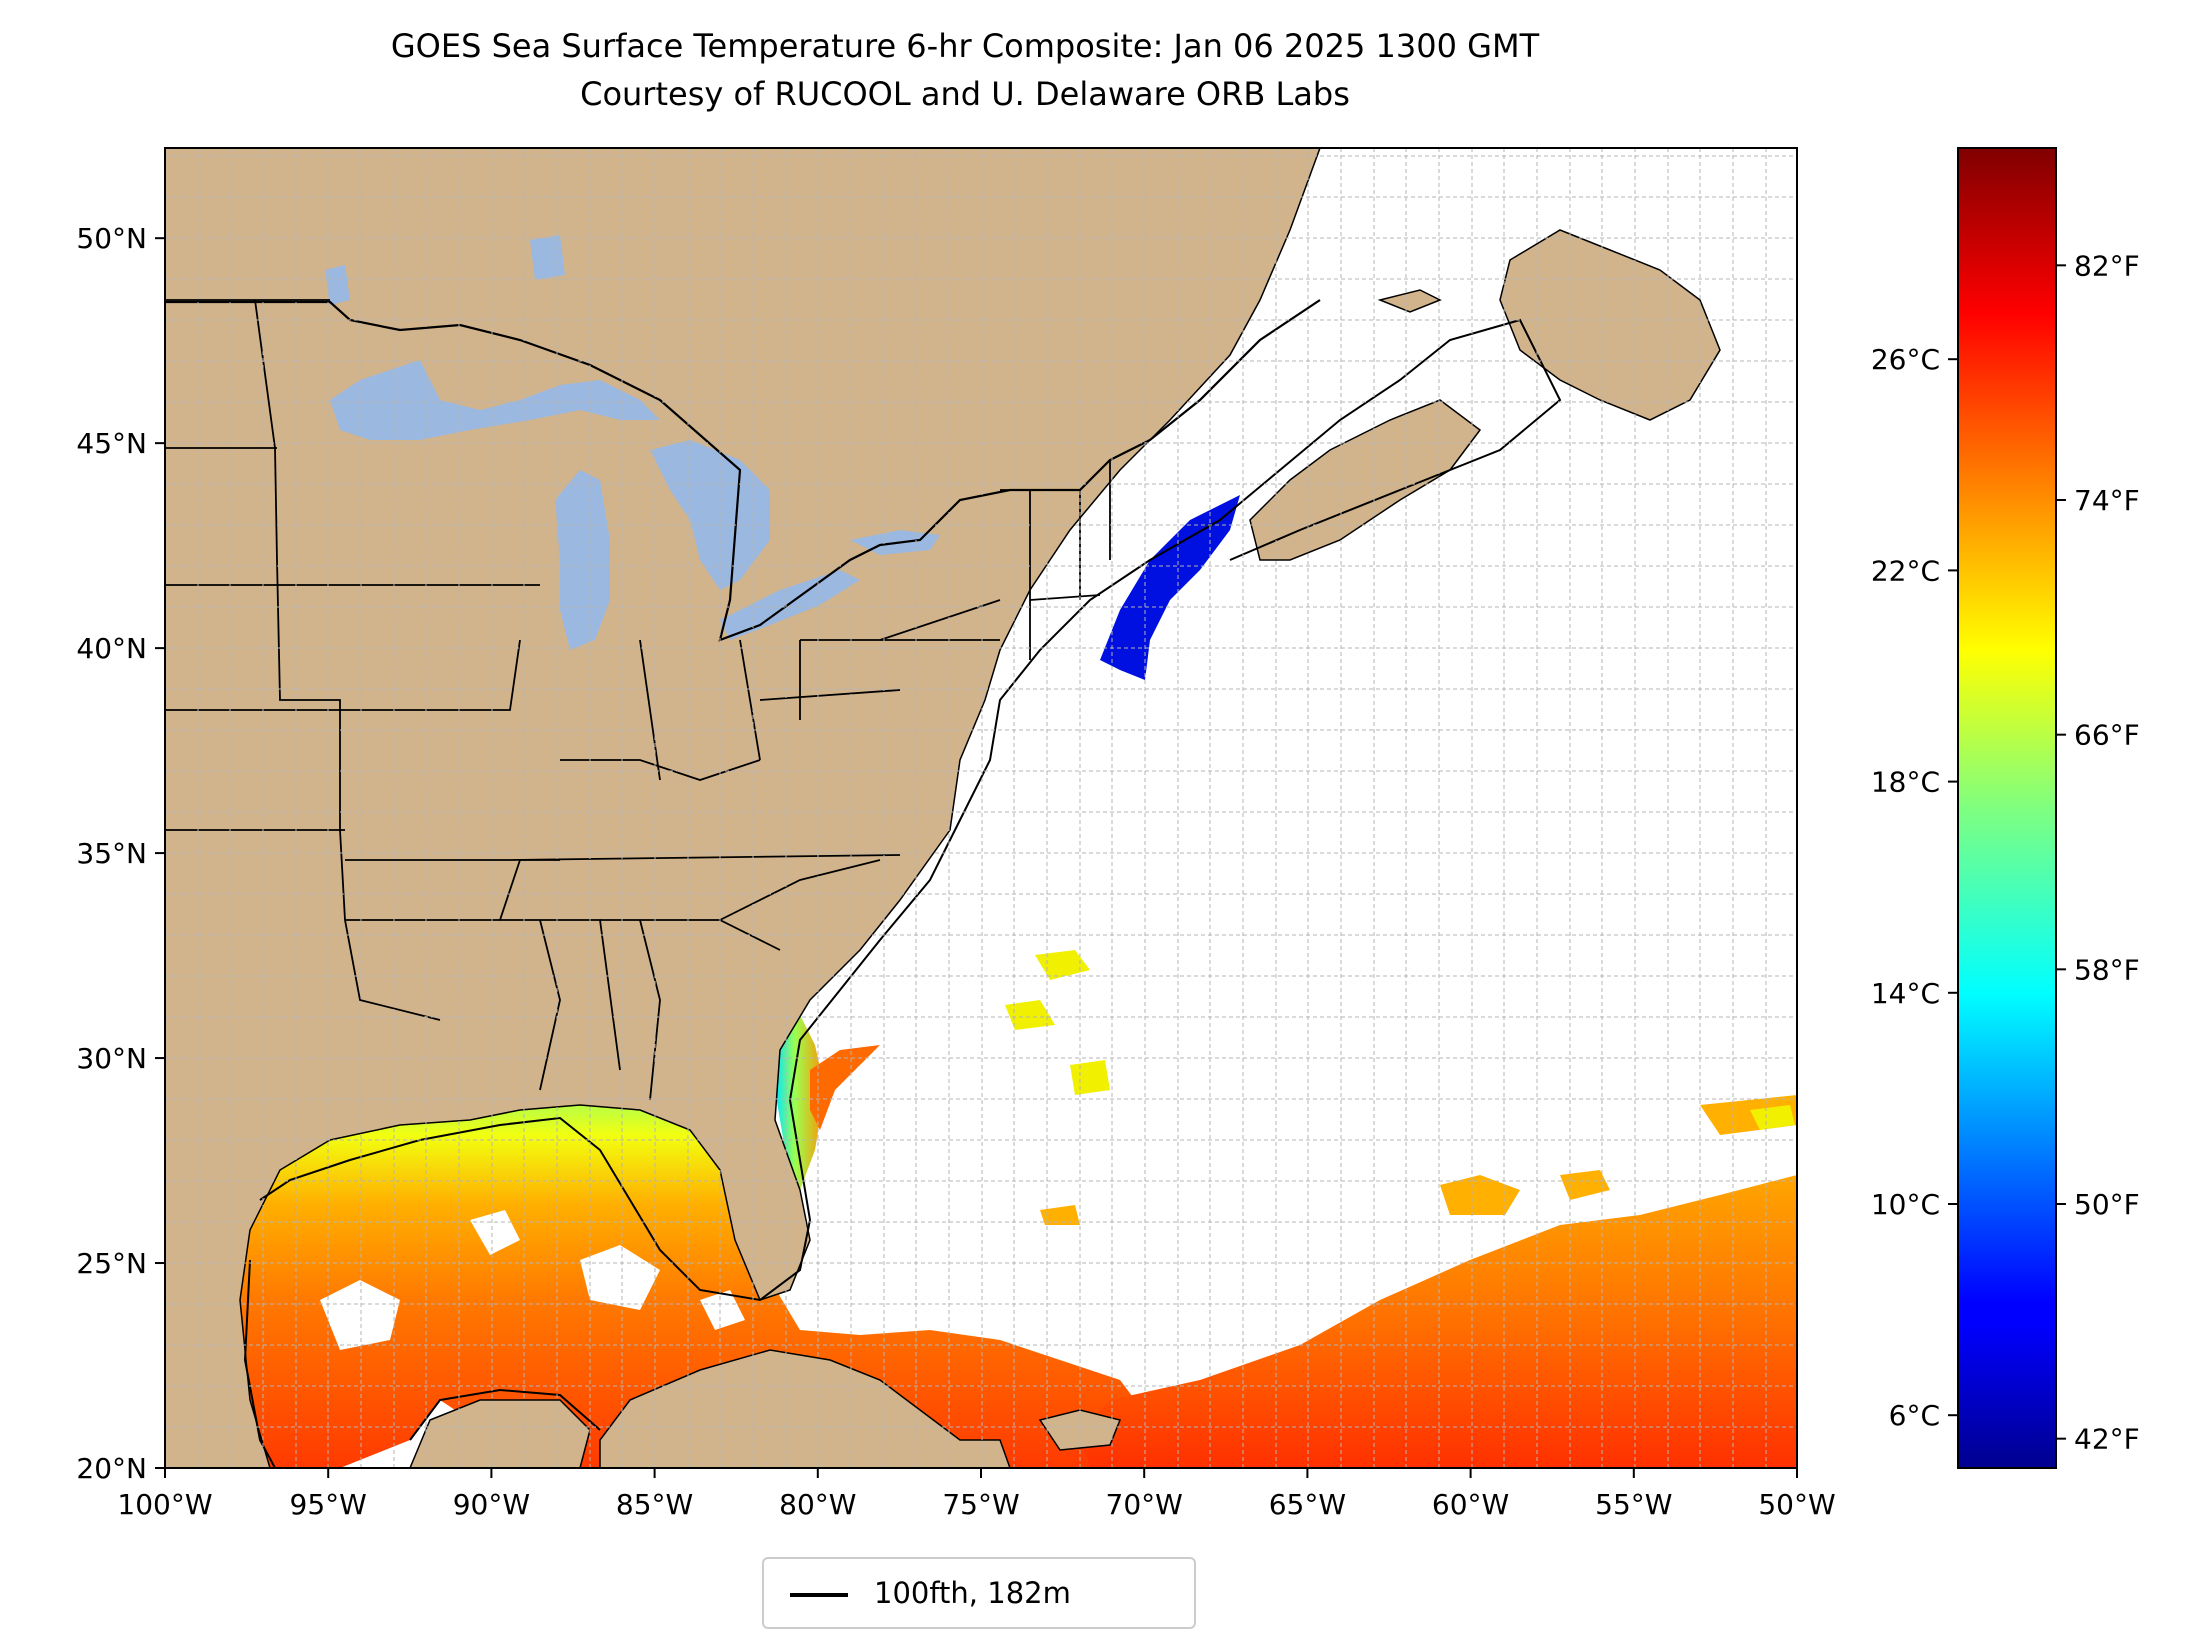 This screenshot has width=2206, height=1651. Describe the element at coordinates (1144, 1504) in the screenshot. I see `lon-tick-label: 70°W` at that location.